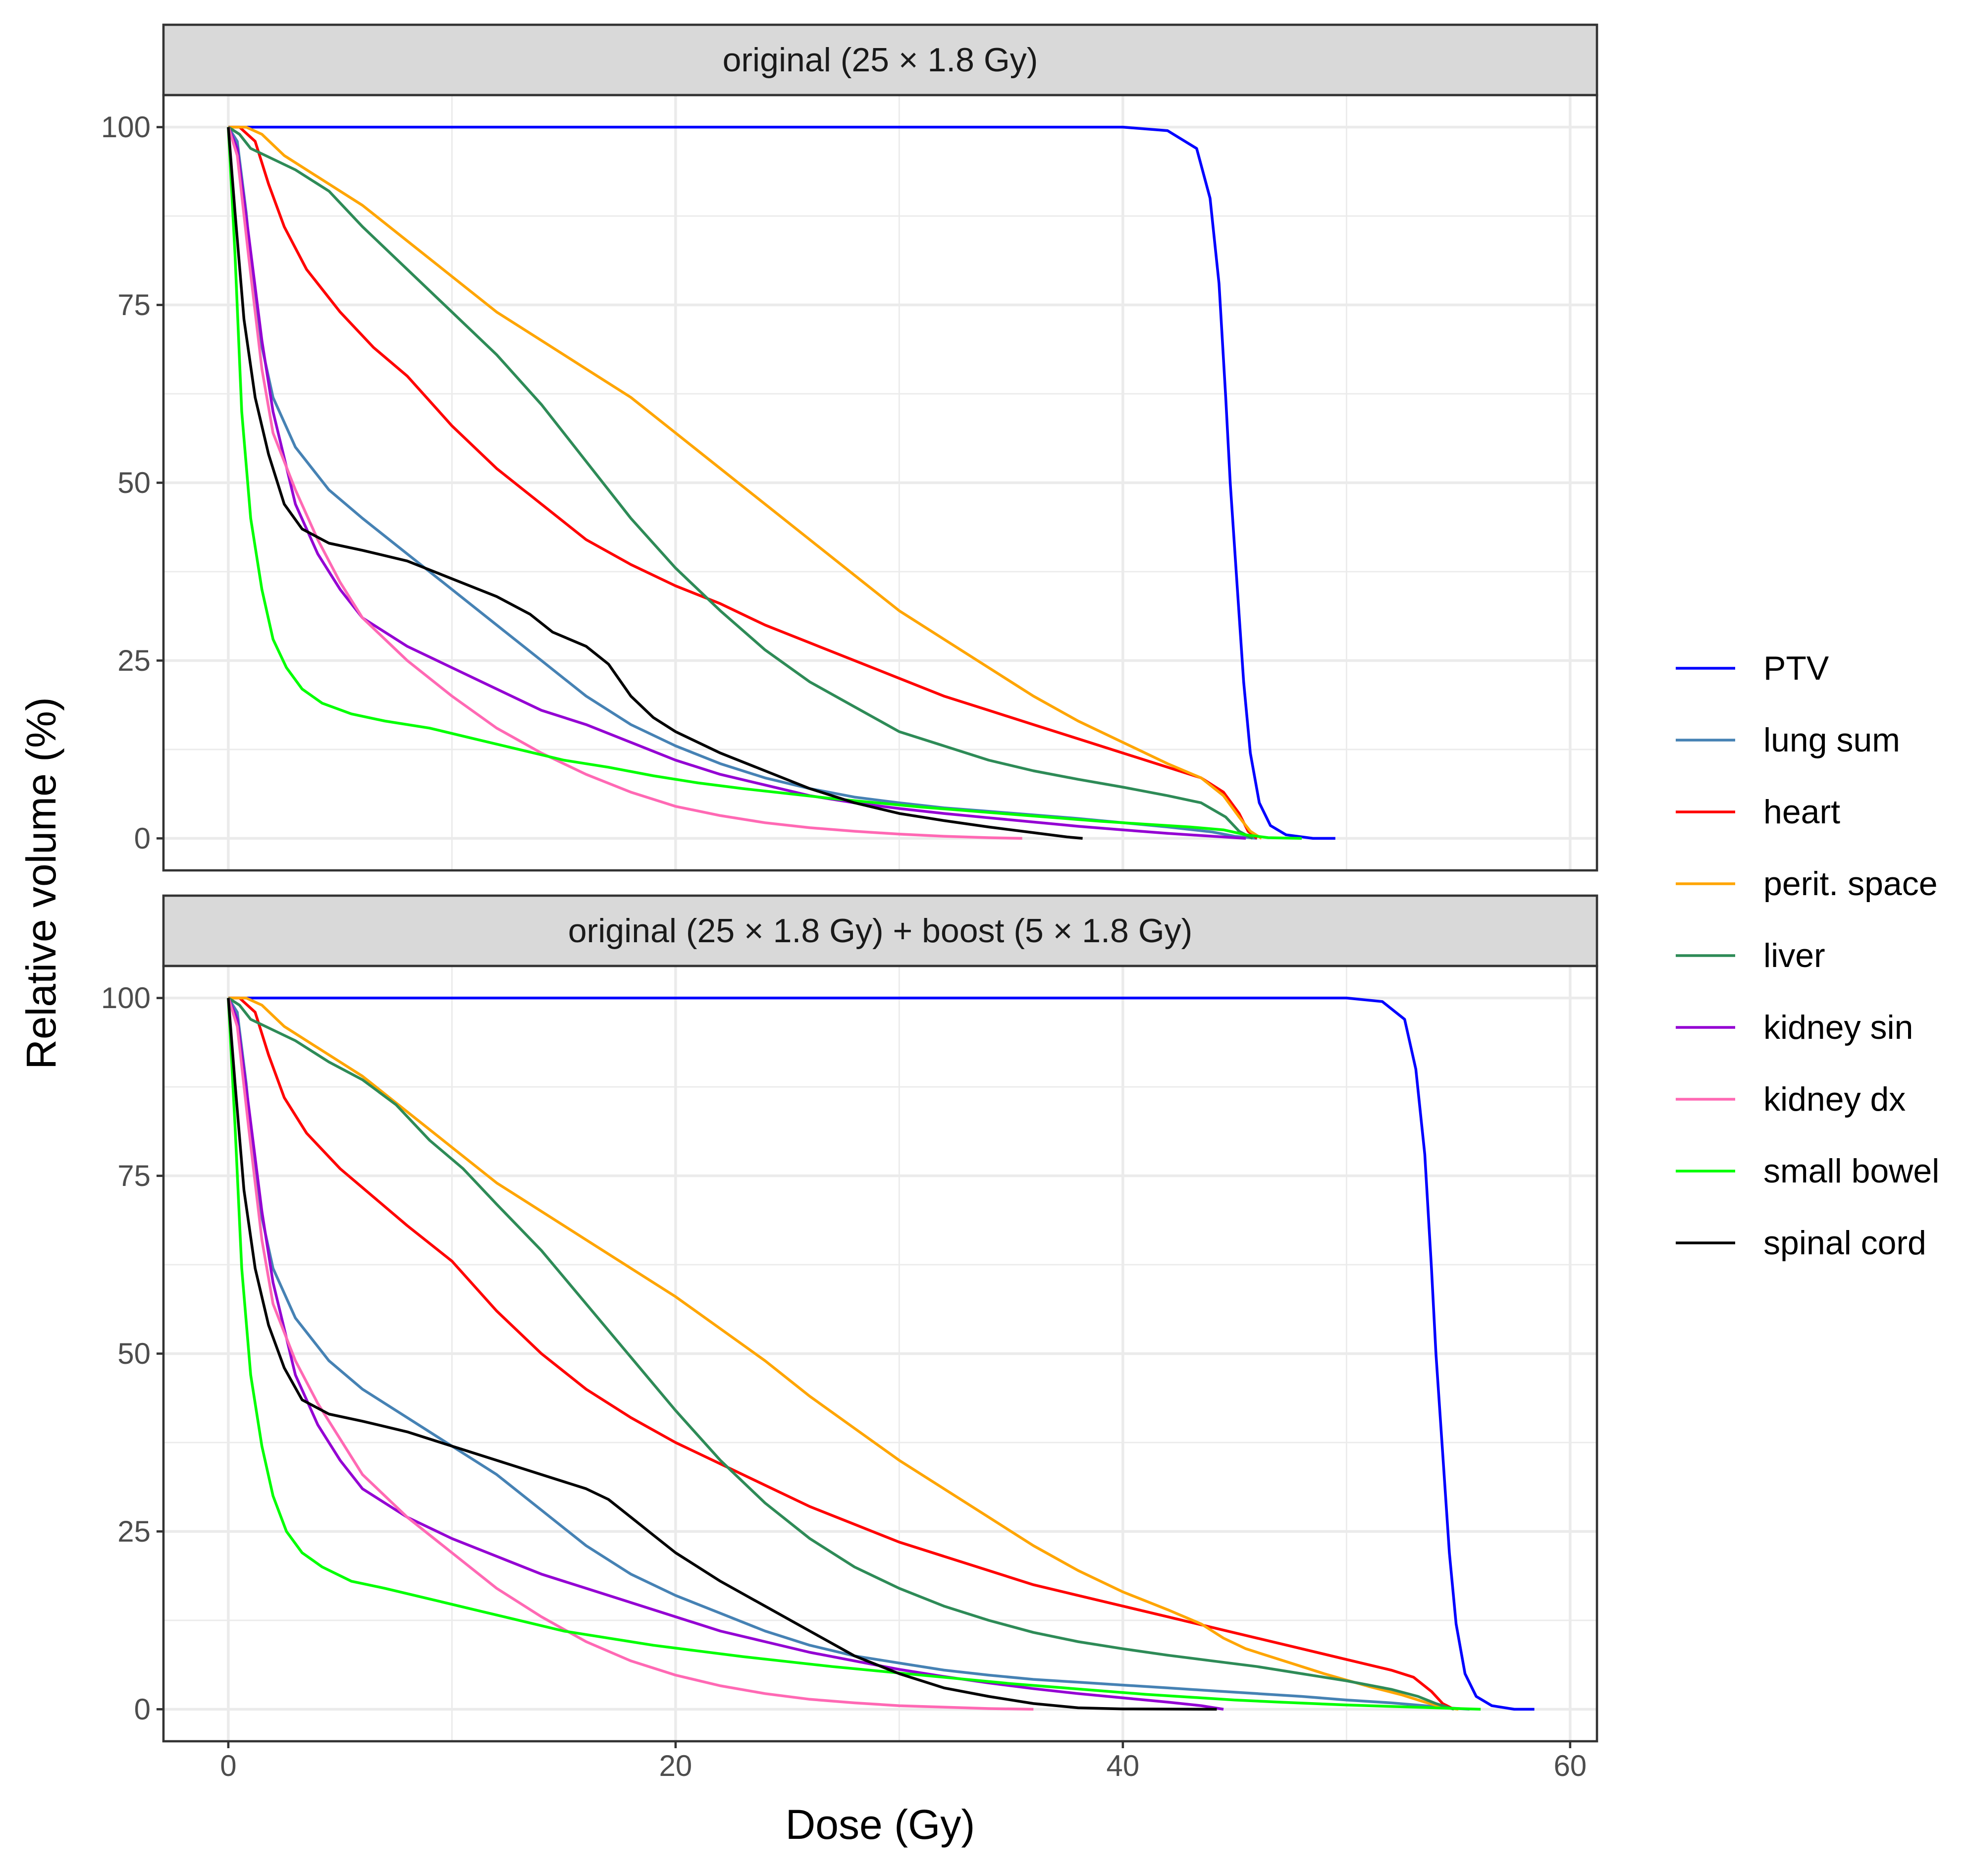  Describe the element at coordinates (1801, 812) in the screenshot. I see `legend-label-heart: heart` at that location.